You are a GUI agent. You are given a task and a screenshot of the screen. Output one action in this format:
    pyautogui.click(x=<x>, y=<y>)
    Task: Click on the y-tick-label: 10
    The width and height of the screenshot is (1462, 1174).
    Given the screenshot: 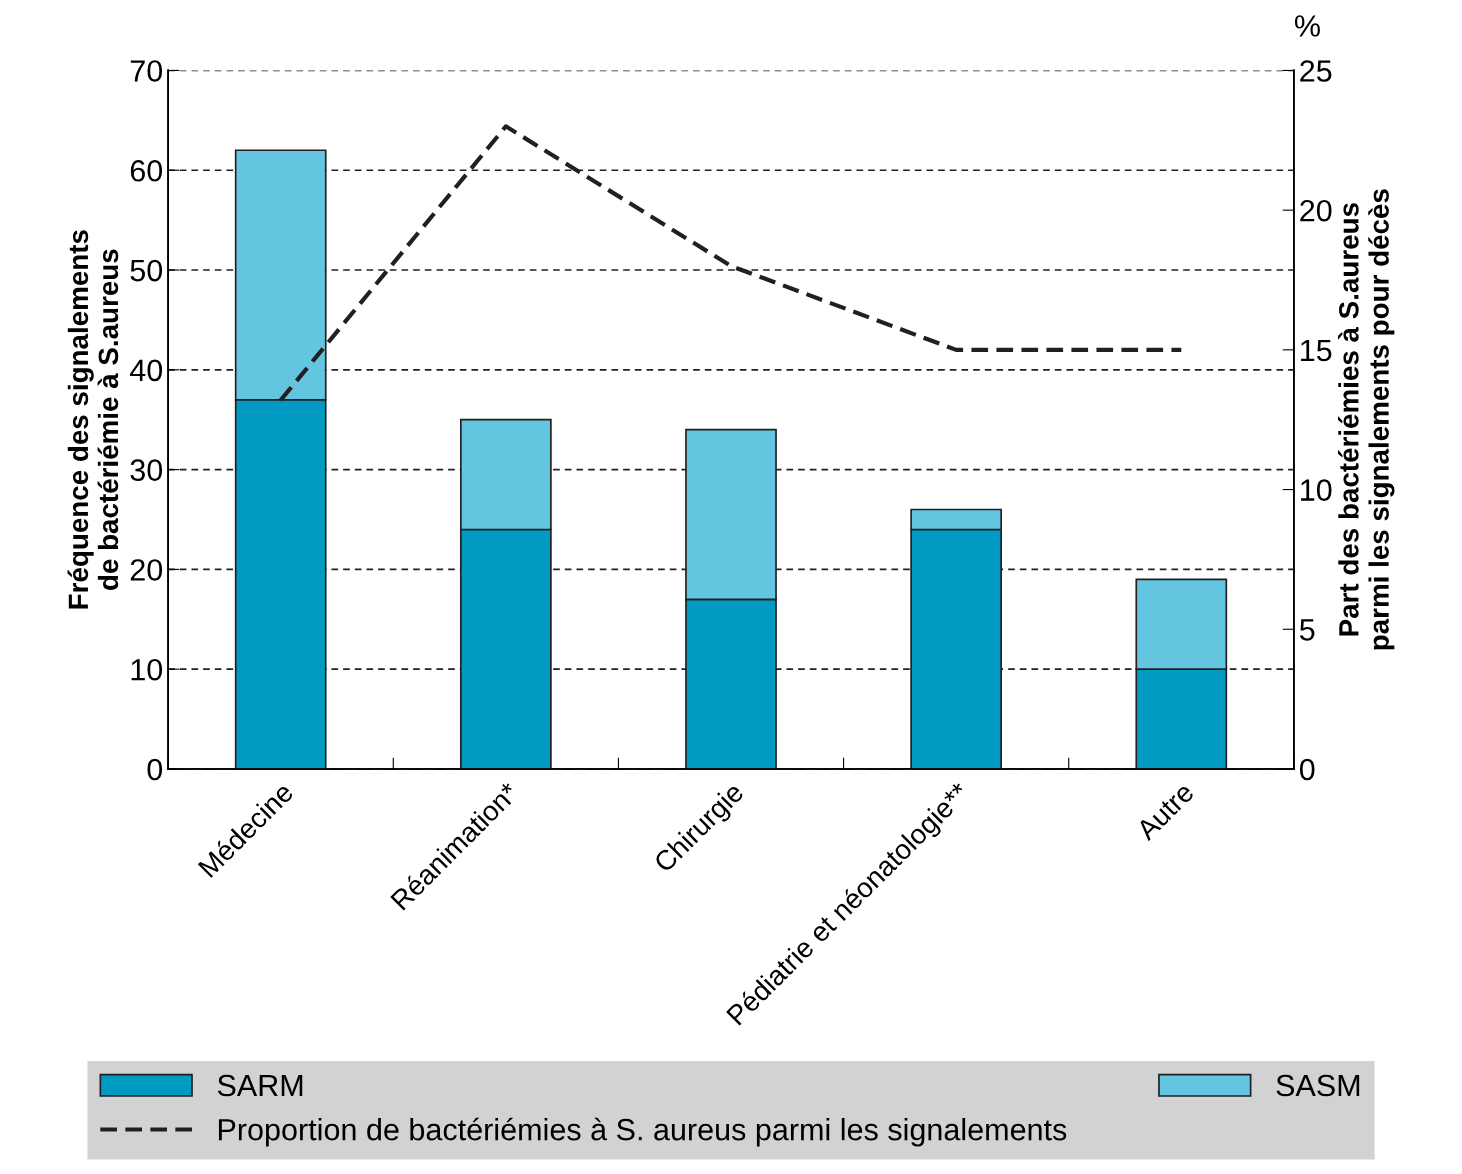 What is the action you would take?
    pyautogui.click(x=147, y=669)
    